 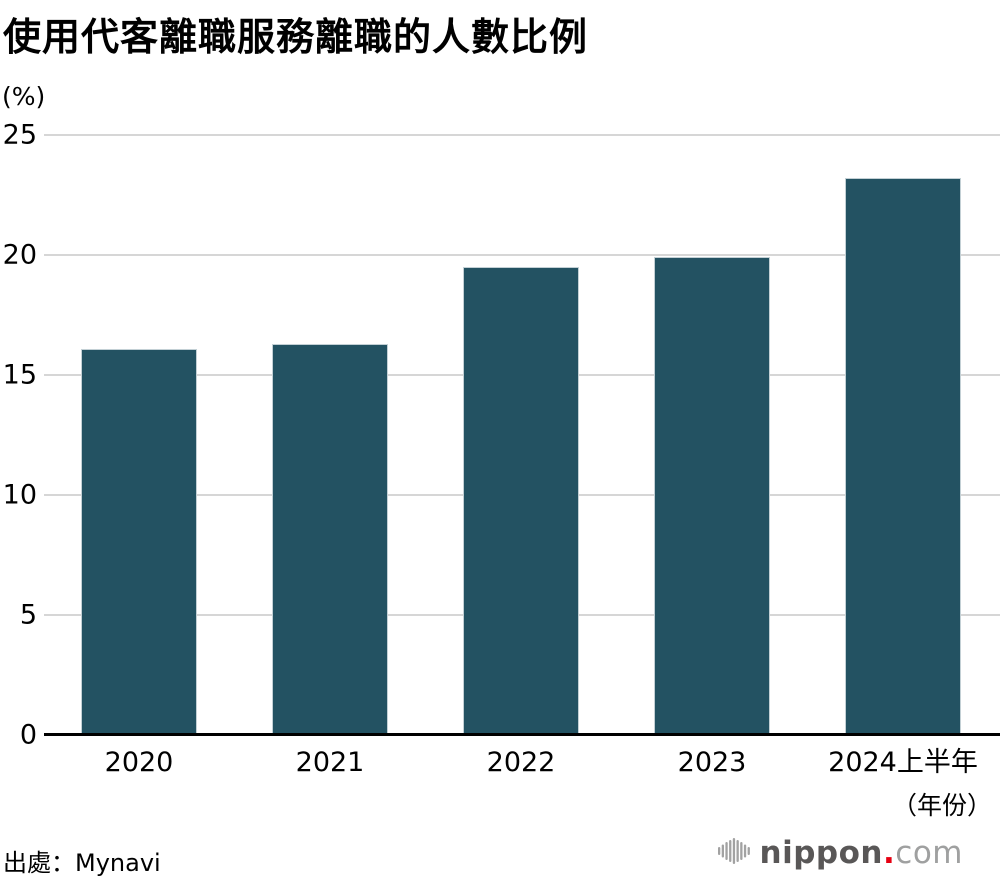 What do you see at coordinates (522, 734) in the screenshot?
I see `x-axis-baseline` at bounding box center [522, 734].